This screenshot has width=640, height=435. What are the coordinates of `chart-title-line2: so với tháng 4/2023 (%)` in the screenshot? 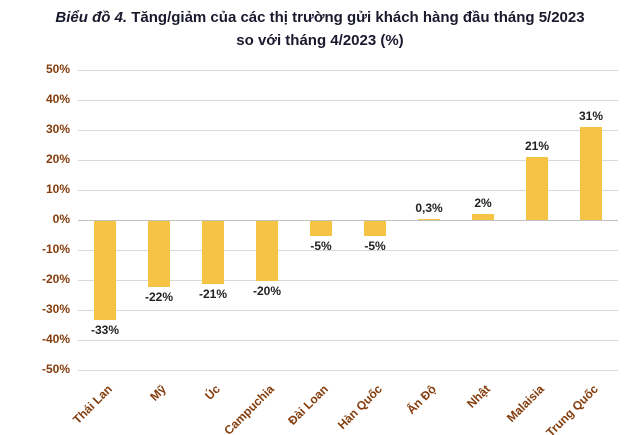 It's located at (320, 40).